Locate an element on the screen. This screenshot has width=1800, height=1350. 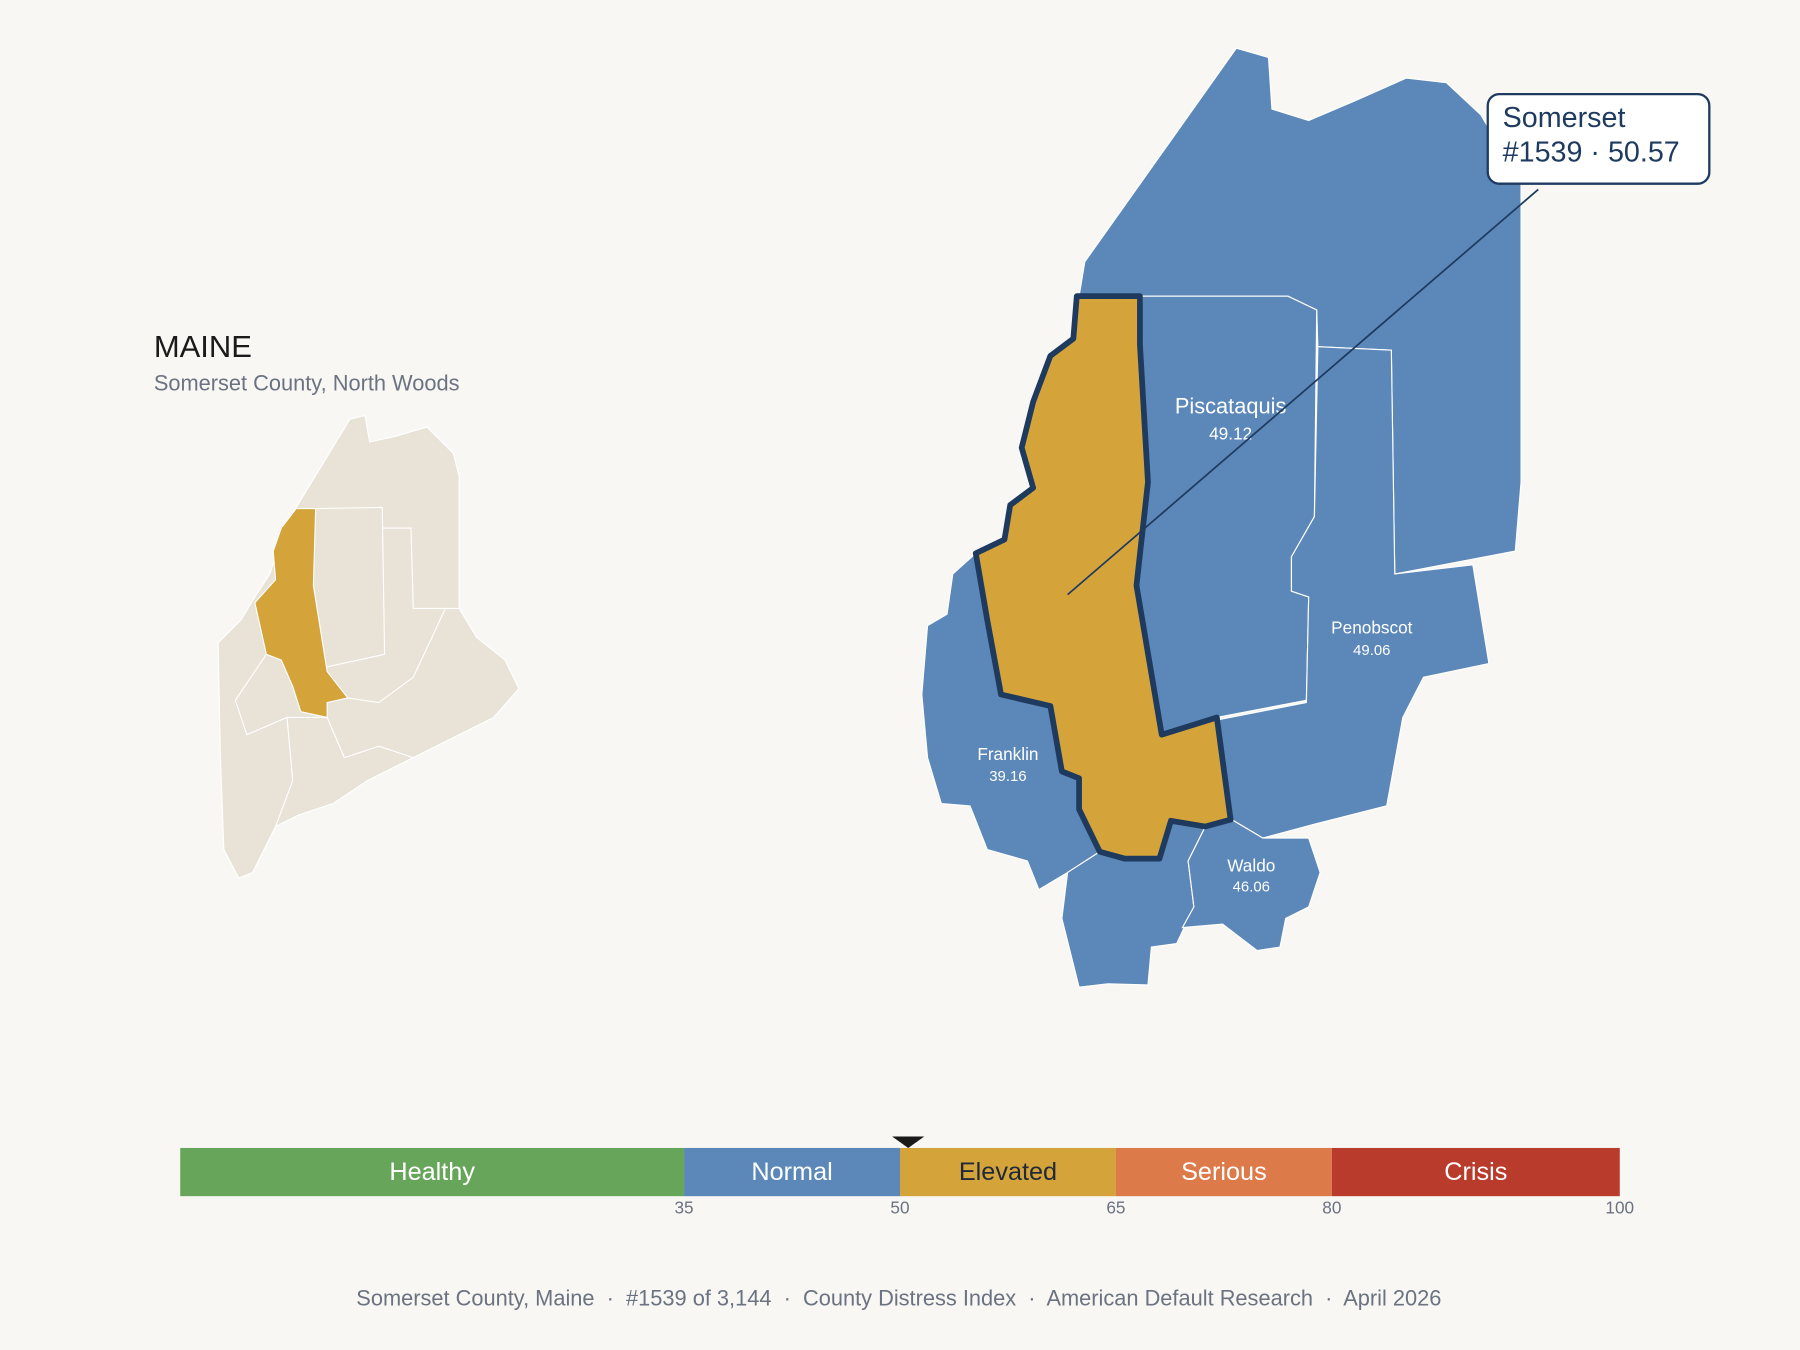
inset-somerset is located at coordinates (301, 613).